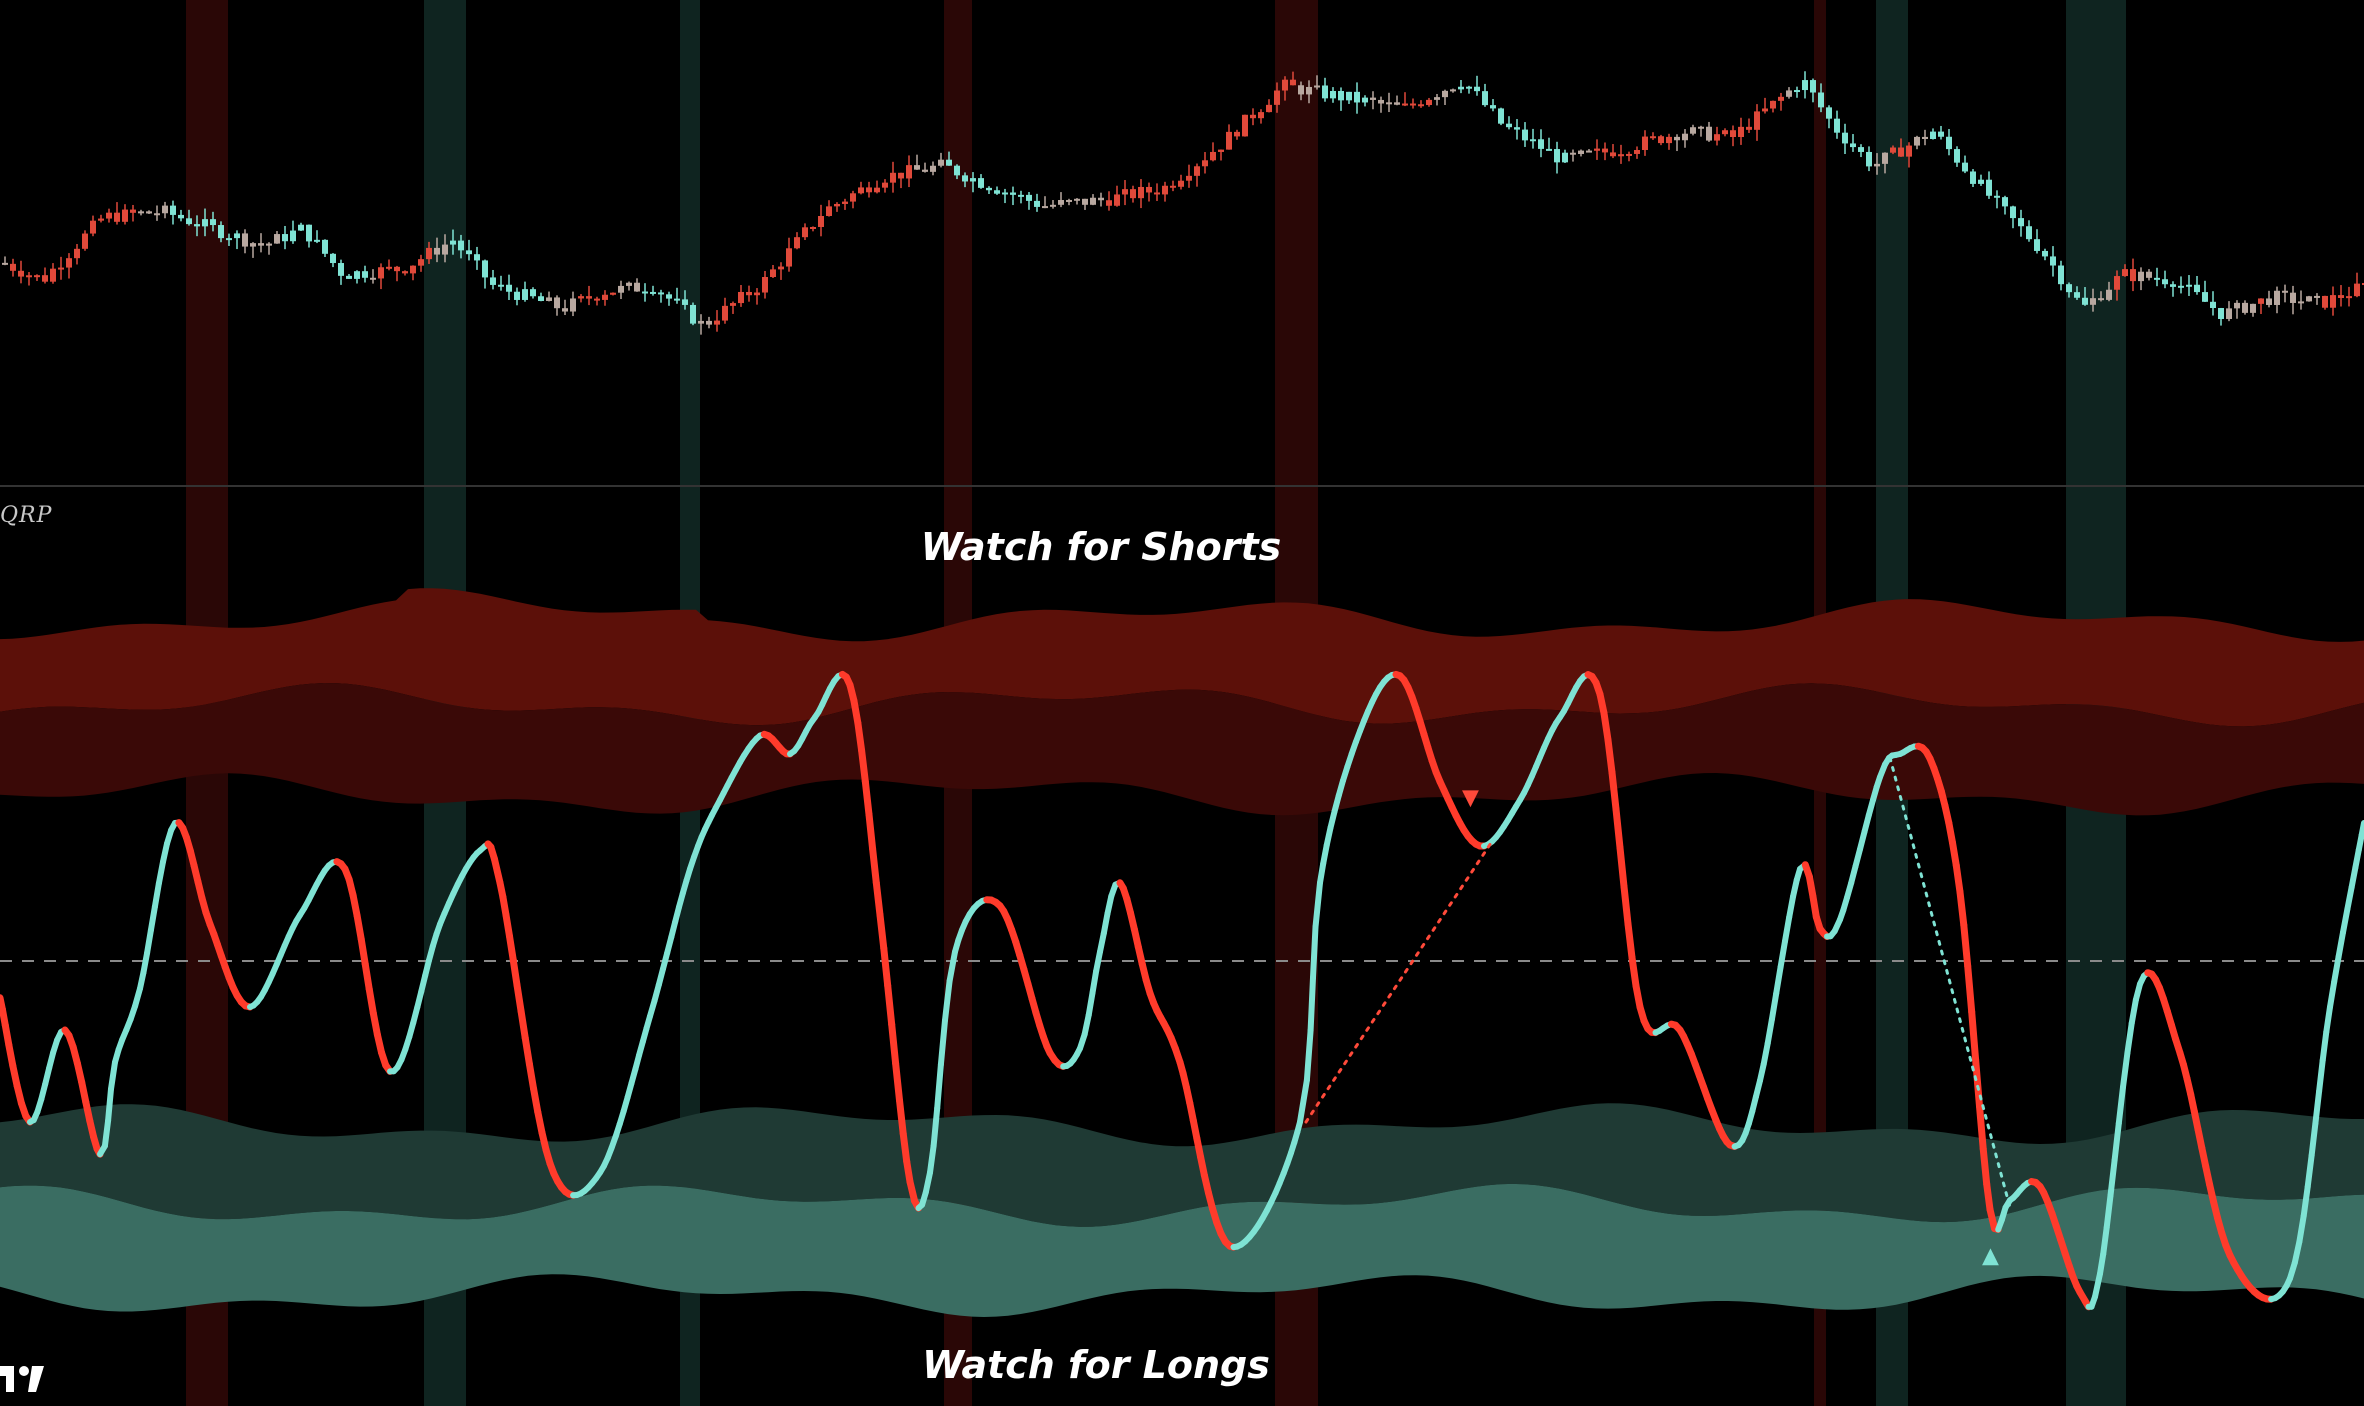  I want to click on annotation-watch-for-shorts: Watch for Shorts, so click(1101, 547).